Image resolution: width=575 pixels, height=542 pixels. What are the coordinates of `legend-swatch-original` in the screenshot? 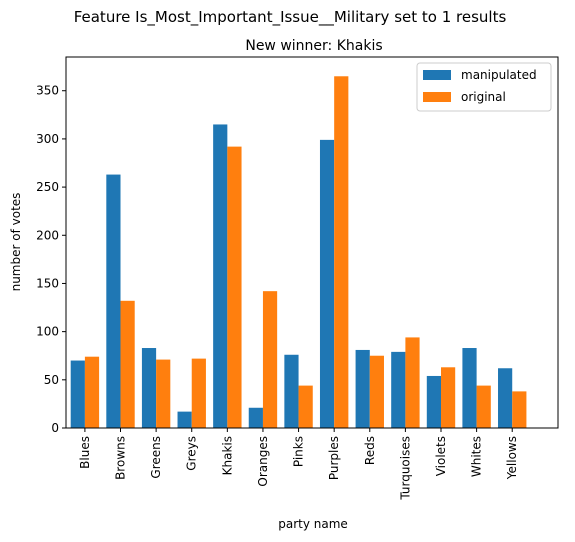 It's located at (437, 97).